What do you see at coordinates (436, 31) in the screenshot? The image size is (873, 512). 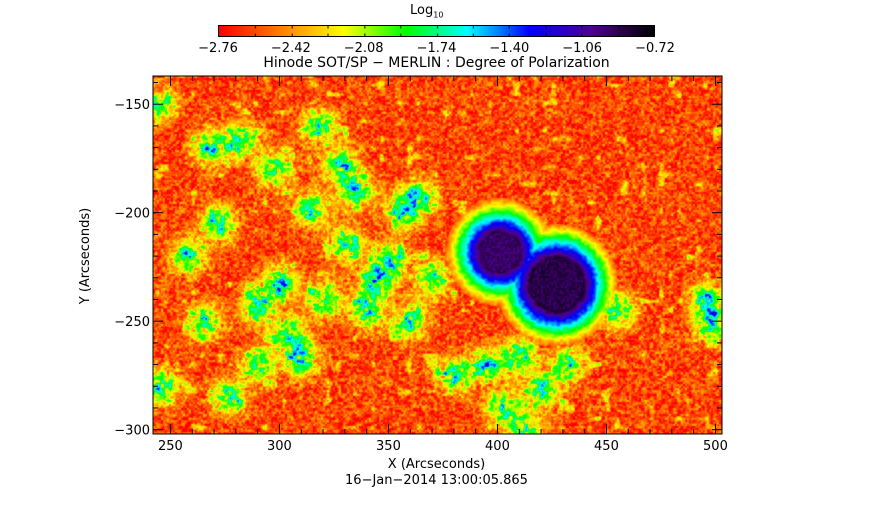 I see `colorbar` at bounding box center [436, 31].